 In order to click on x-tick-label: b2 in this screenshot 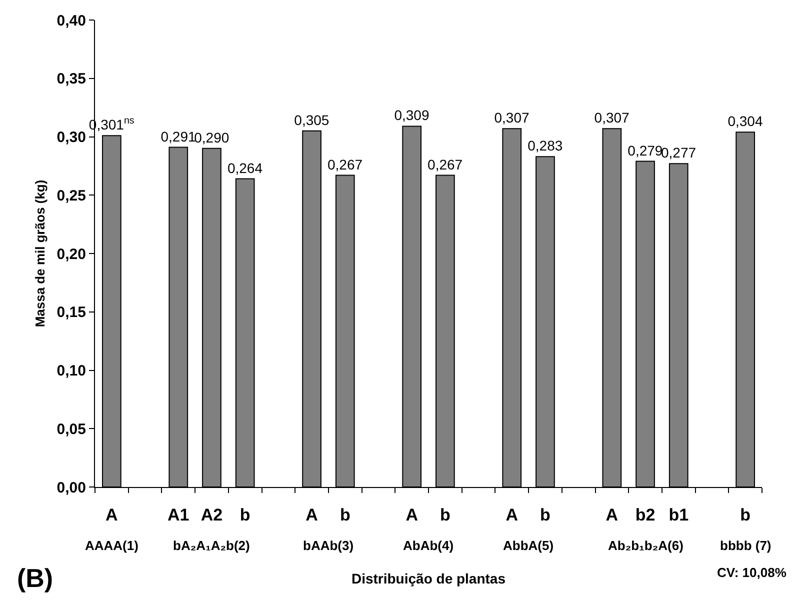, I will do `click(645, 514)`.